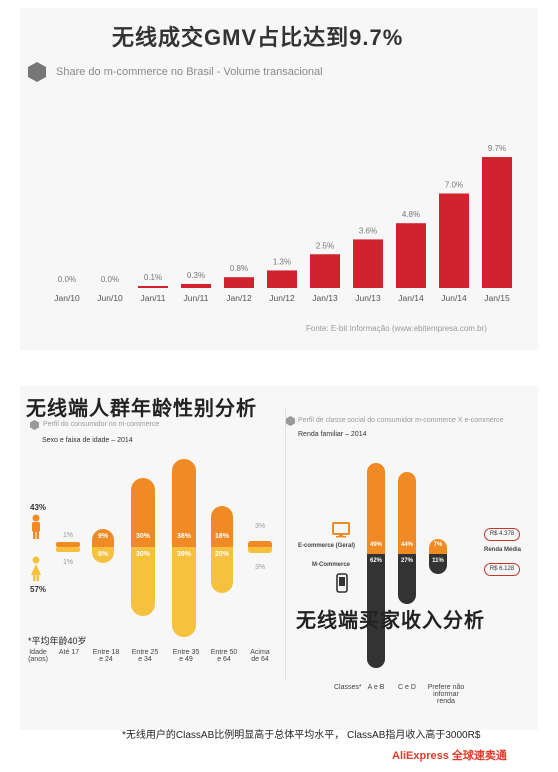  Describe the element at coordinates (106, 656) in the screenshot. I see `age-label: Entre 18 e 24` at that location.